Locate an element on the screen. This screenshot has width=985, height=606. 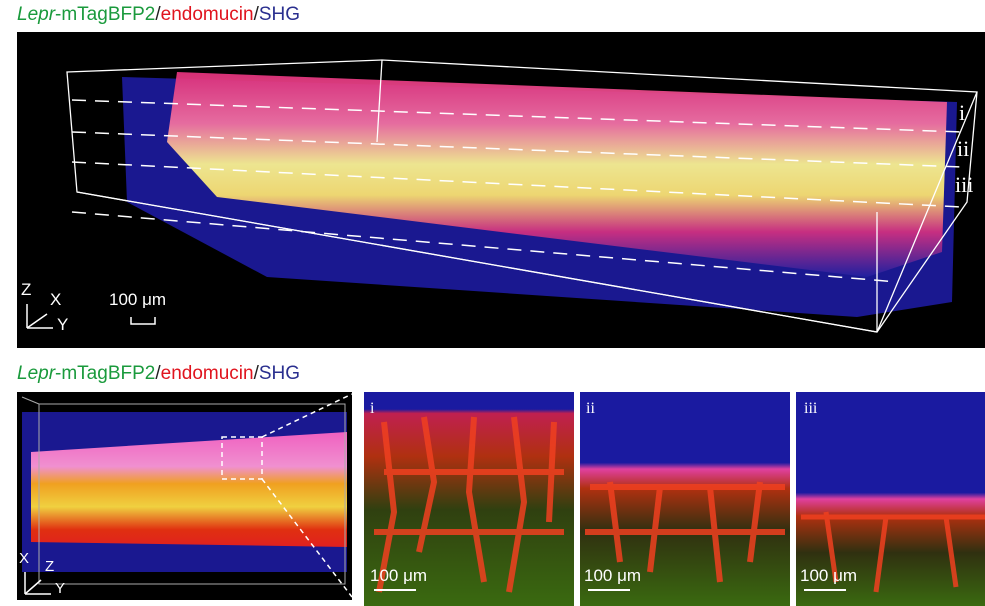
inset-iii: iii 100 μm is located at coordinates (890, 499).